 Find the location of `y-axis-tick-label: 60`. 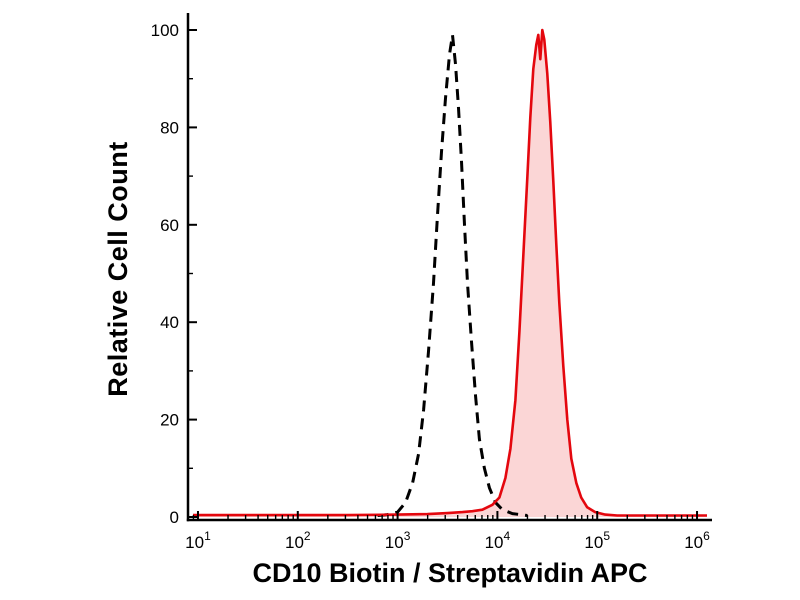

y-axis-tick-label: 60 is located at coordinates (169, 225).